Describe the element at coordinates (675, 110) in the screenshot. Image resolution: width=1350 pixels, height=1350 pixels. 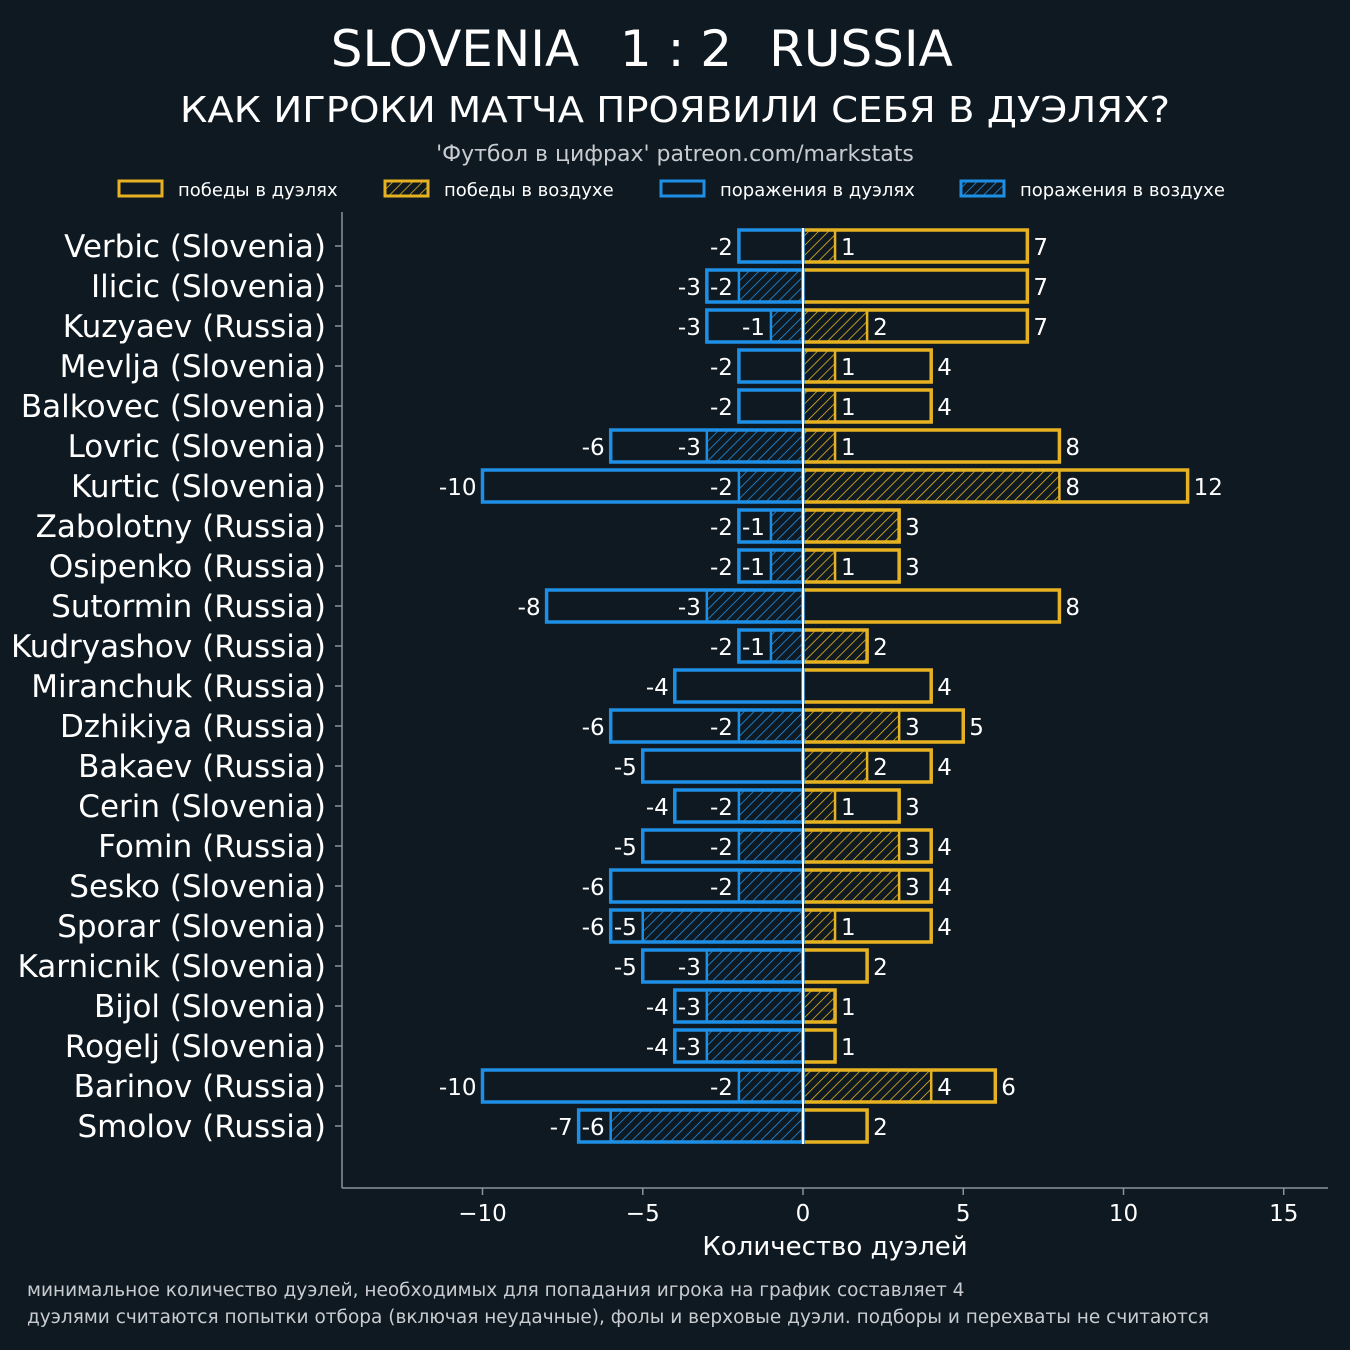
I see `chart-subtitle: КАК ИГРОКИ МАТЧА ПРОЯВИЛИ СЕБЯ В ДУЭЛЯХ?` at that location.